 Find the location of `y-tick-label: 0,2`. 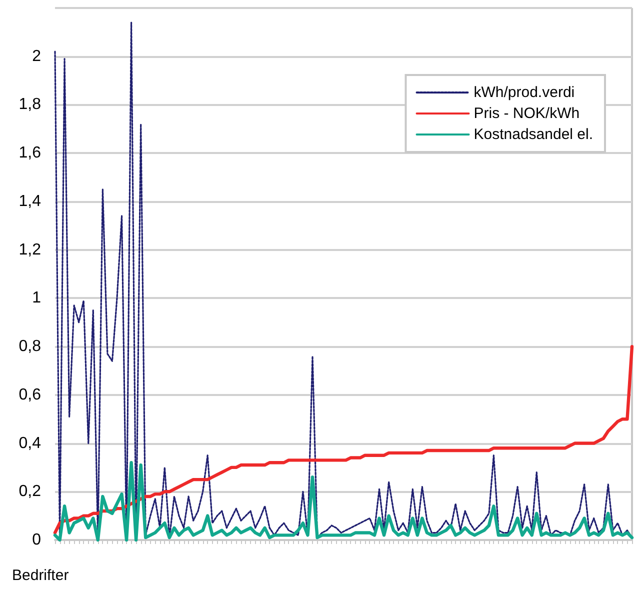

y-tick-label: 0,2 is located at coordinates (30, 491).